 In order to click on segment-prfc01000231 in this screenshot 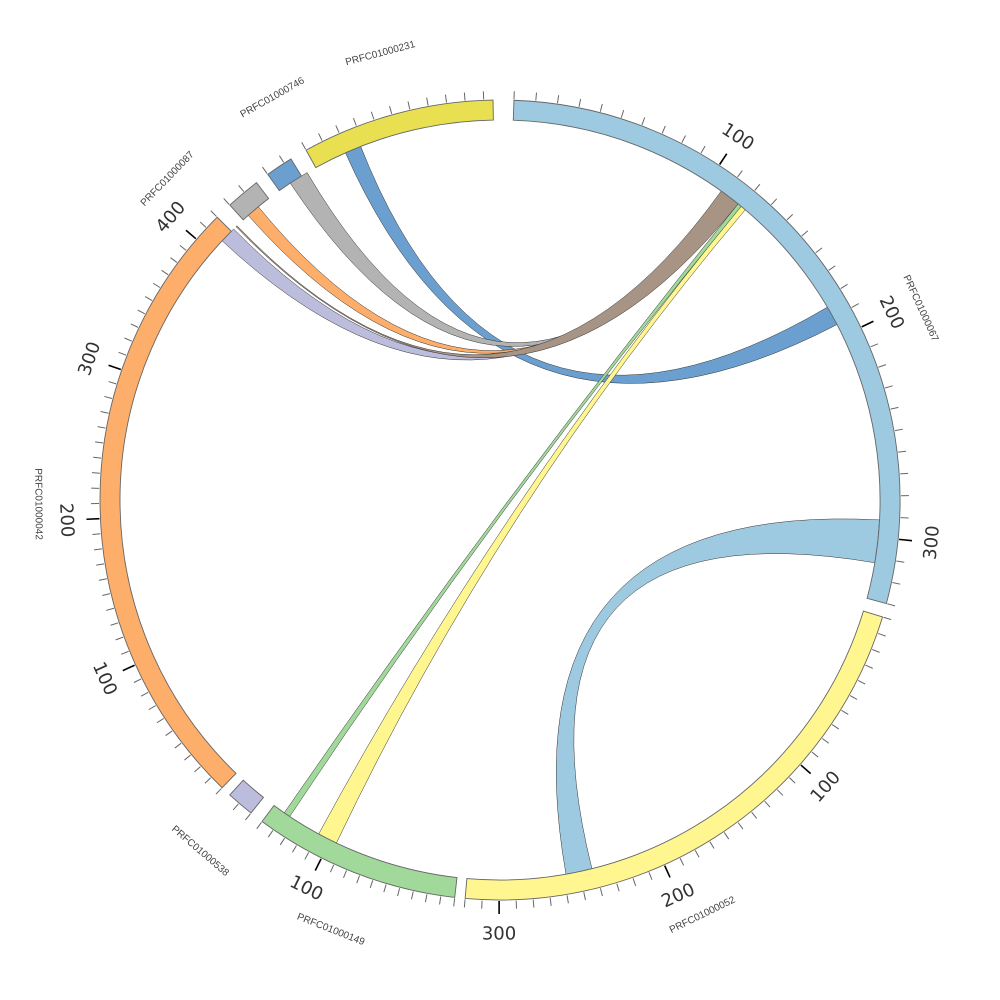, I will do `click(399, 134)`.